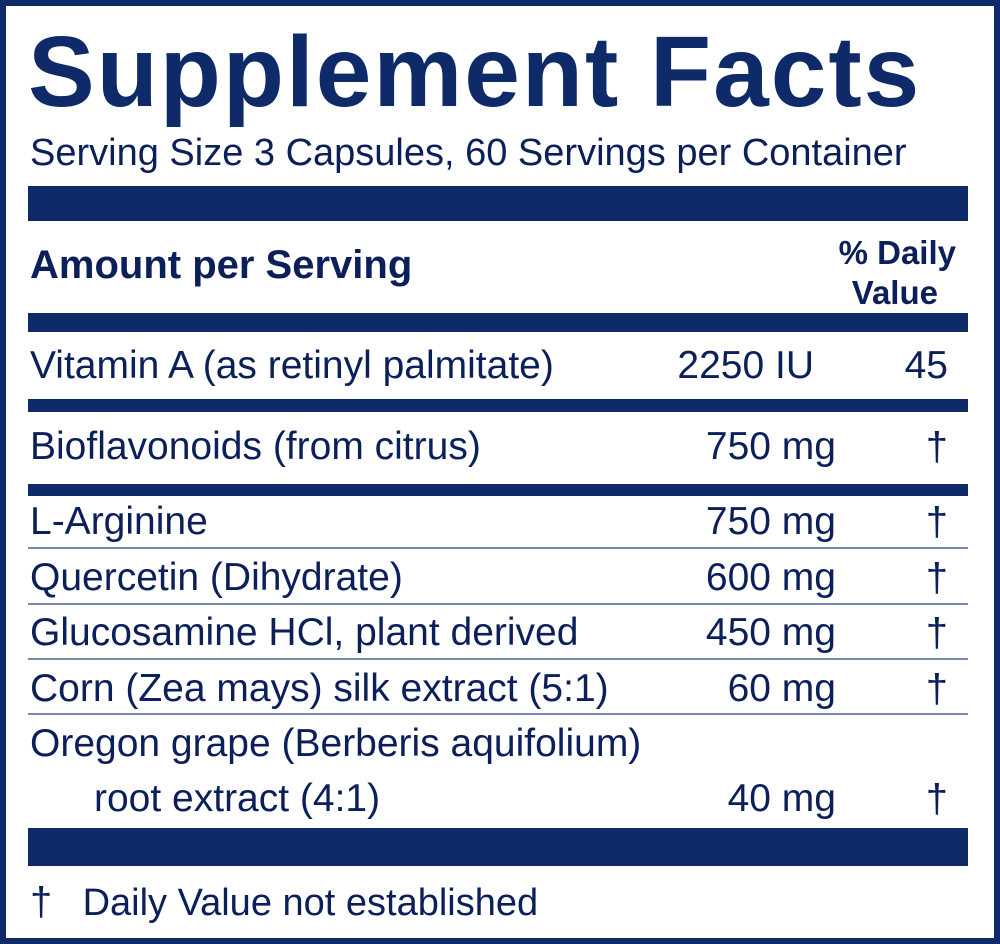  I want to click on section-divider-vitamins, so click(498, 405).